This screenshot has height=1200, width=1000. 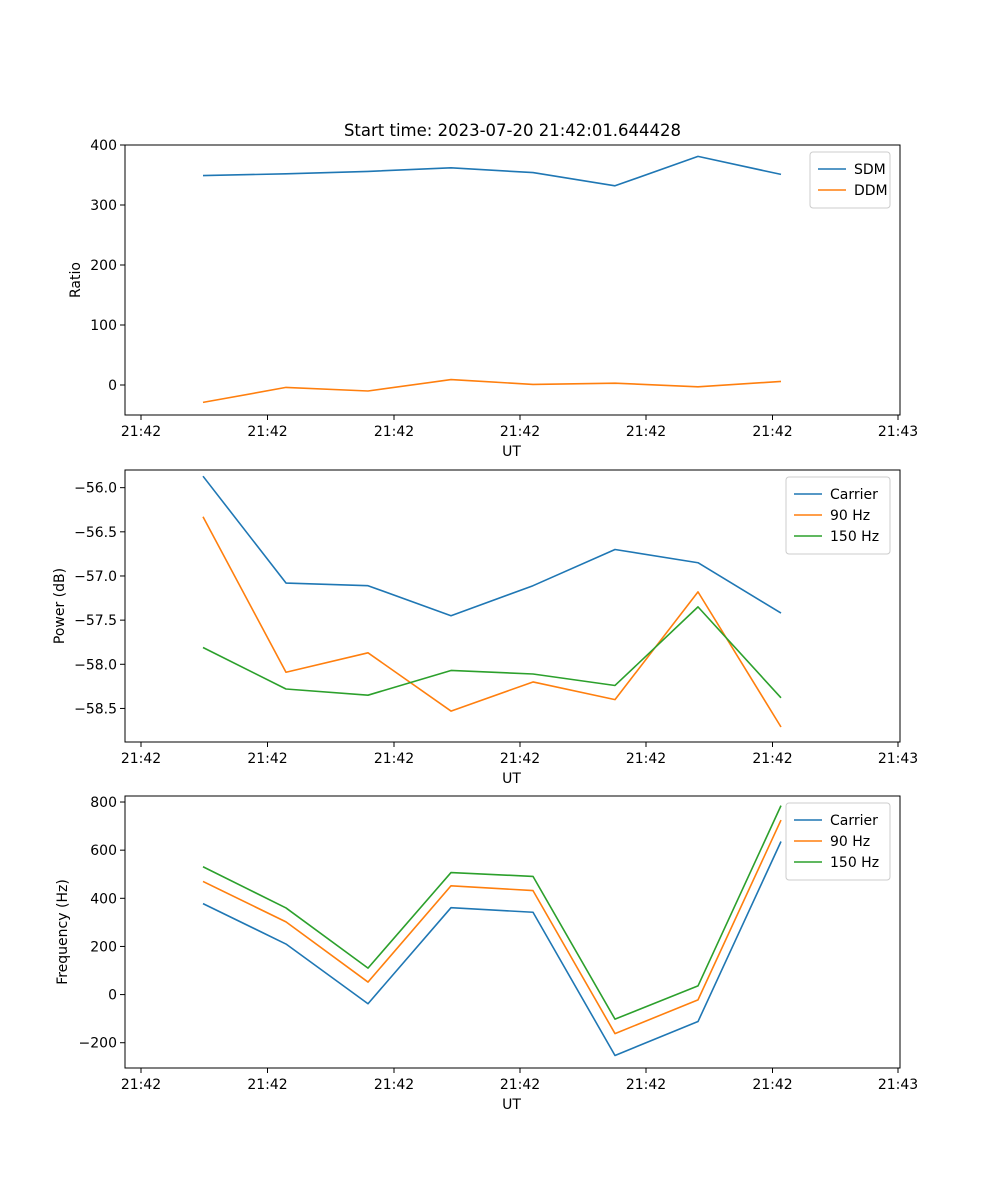 I want to click on y-tick-label: −57.5, so click(x=95, y=621).